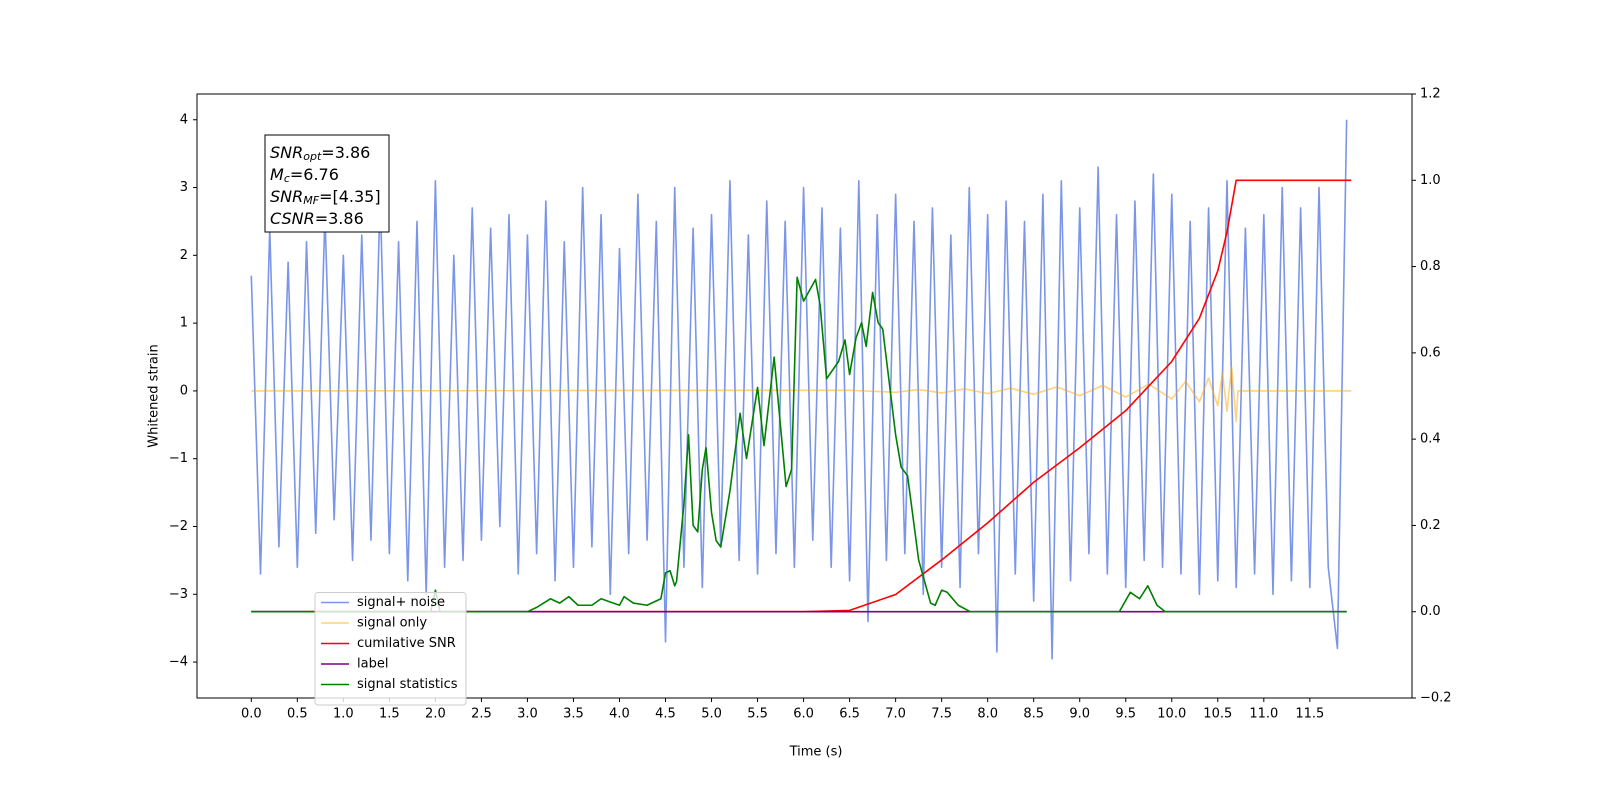 Image resolution: width=1600 pixels, height=804 pixels. I want to click on x-tick-label: 4.5, so click(665, 714).